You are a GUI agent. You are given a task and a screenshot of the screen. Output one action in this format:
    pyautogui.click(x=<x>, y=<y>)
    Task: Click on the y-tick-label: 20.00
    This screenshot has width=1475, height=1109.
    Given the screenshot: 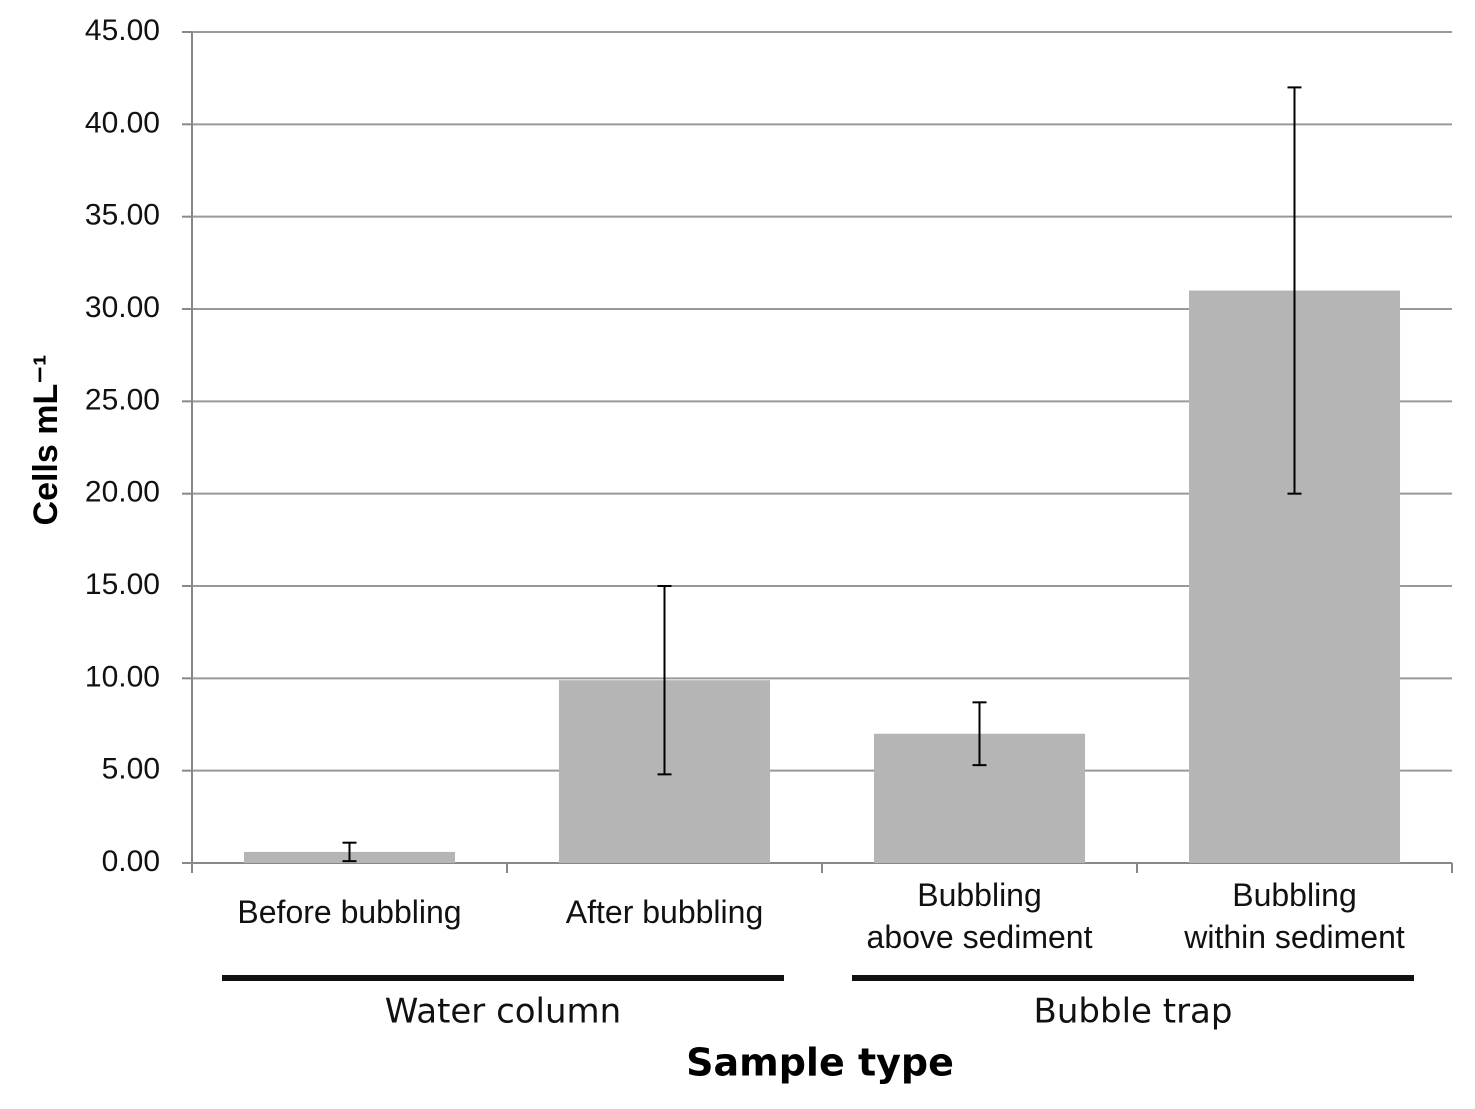 What is the action you would take?
    pyautogui.click(x=122, y=492)
    